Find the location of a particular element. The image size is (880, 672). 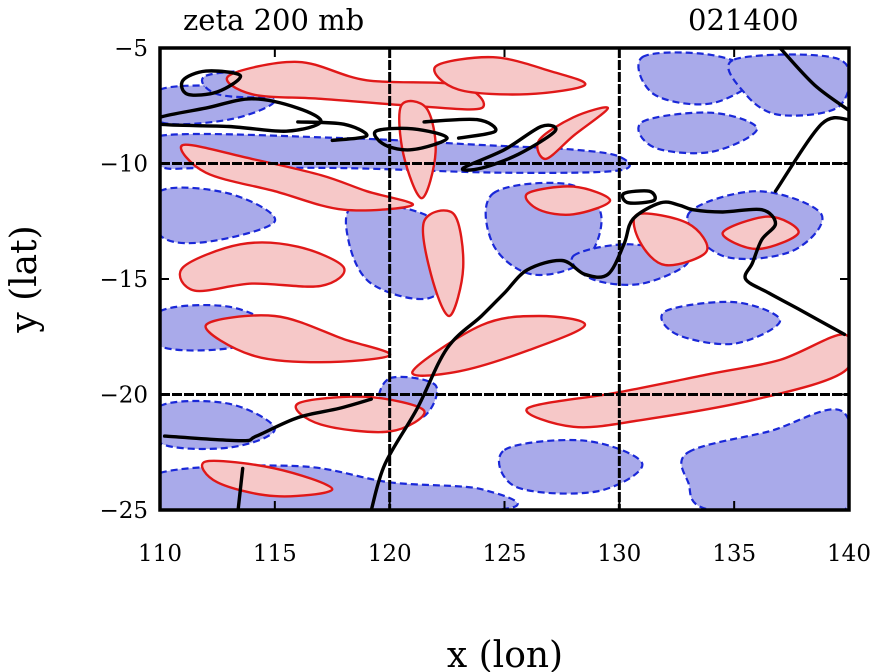

y-axis-label: y (lat) is located at coordinates (24, 279).